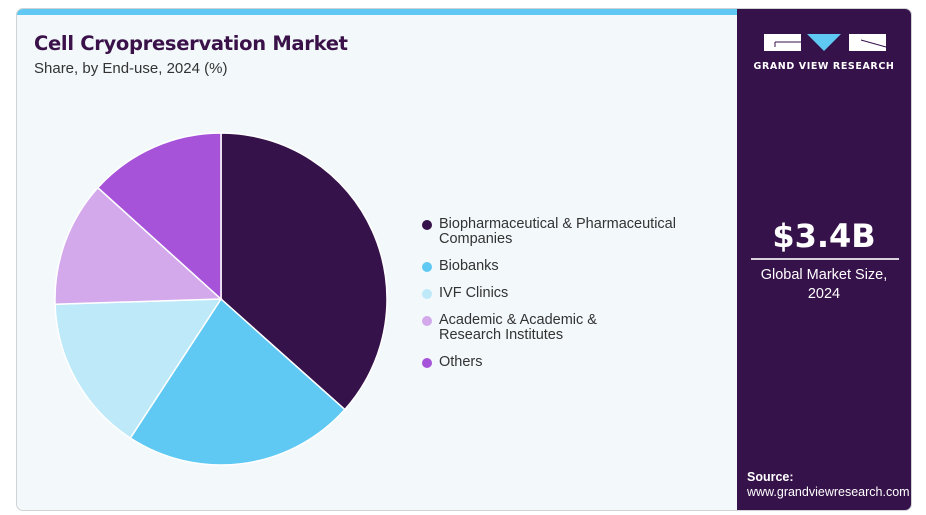 The height and width of the screenshot is (515, 926). I want to click on legend-label: Biopharmaceutical & Pharmaceutical, so click(557, 224).